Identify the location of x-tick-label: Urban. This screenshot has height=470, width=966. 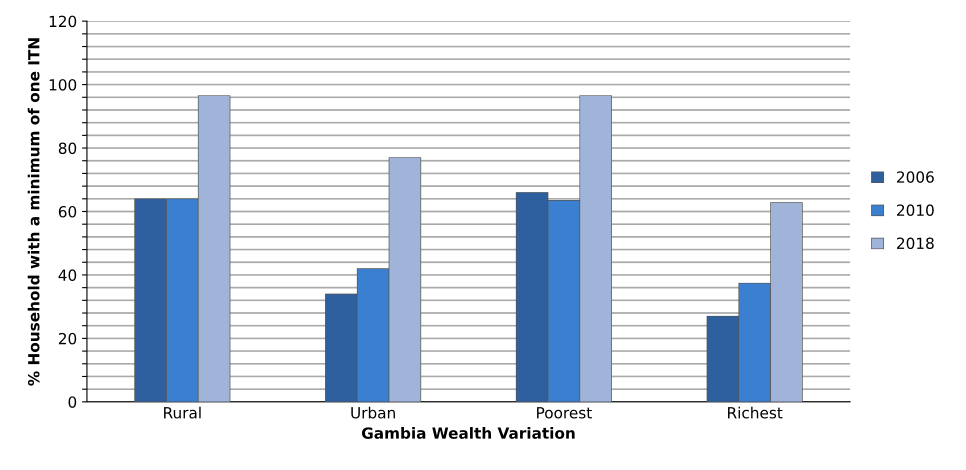
(373, 412).